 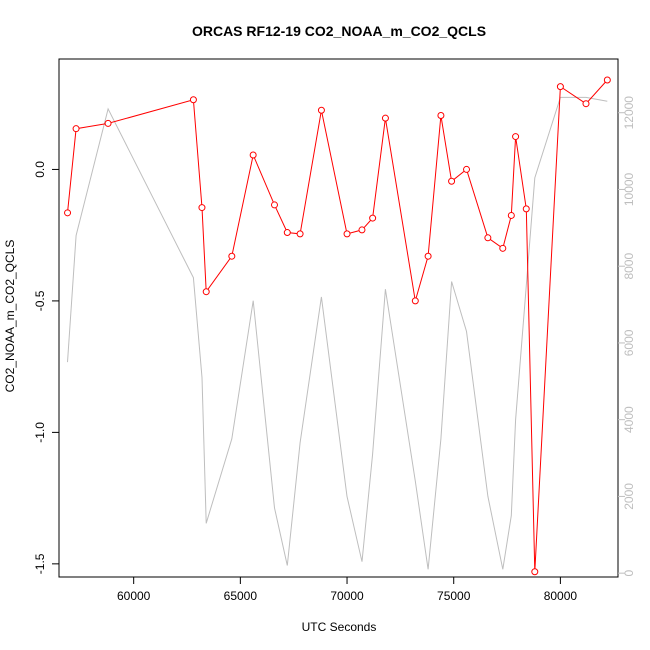 I want to click on y-tick-label: 0.0, so click(x=40, y=169).